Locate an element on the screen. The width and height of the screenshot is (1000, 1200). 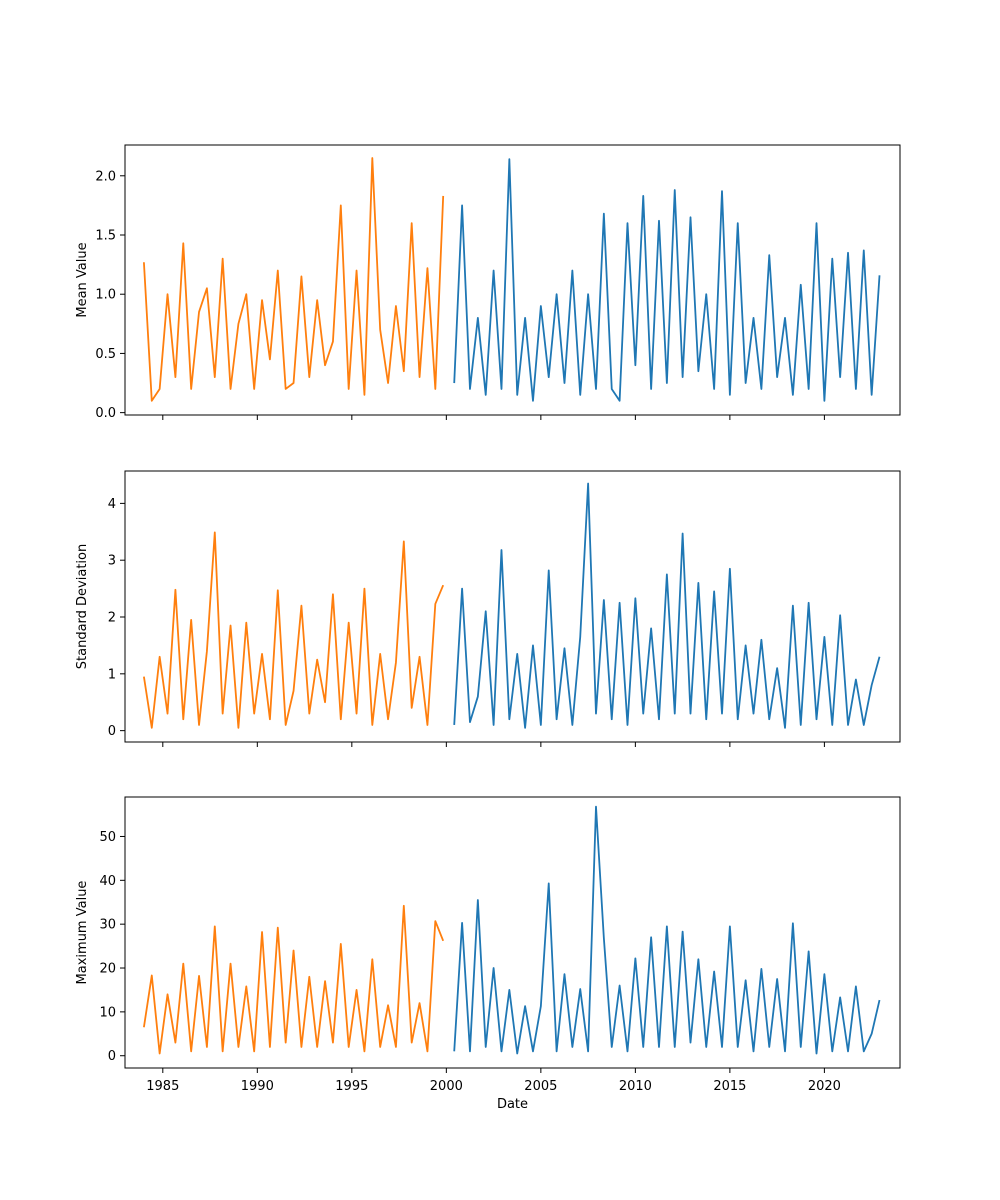
panel-3-series-before-2000-line is located at coordinates (294, 979).